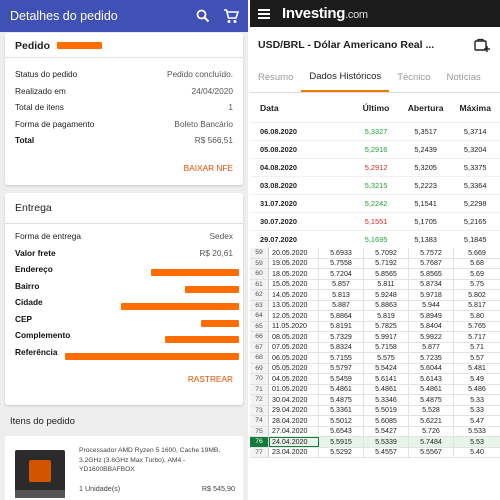  Describe the element at coordinates (294, 410) in the screenshot. I see `sheet-cell-date: 29.04.2020` at that location.